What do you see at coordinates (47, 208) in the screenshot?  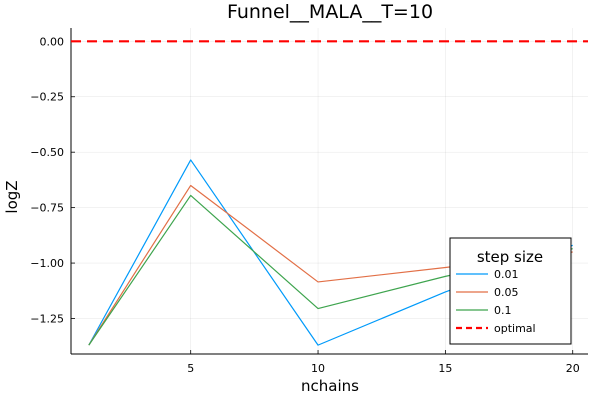 I see `y-tick-label-3: −0.75` at bounding box center [47, 208].